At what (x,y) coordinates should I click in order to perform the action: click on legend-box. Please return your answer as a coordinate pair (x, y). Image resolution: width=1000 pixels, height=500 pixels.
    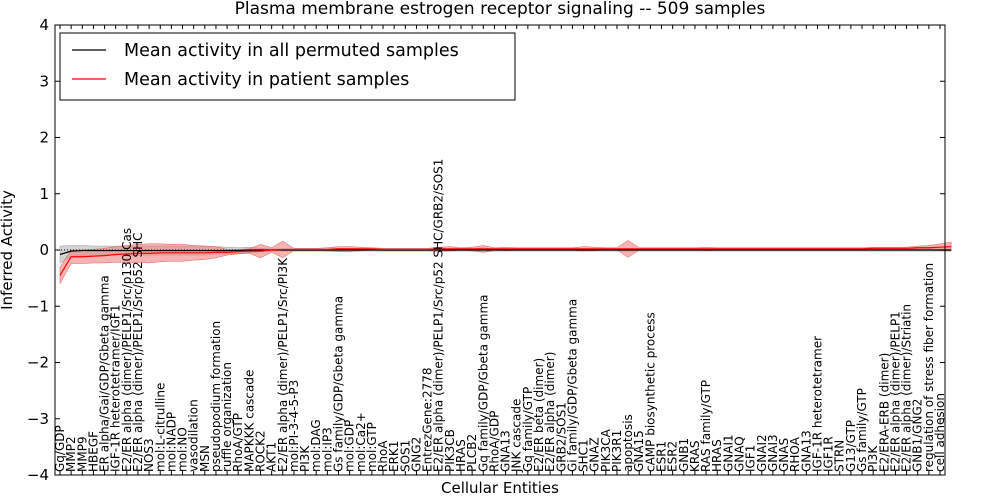
    Looking at the image, I should click on (287, 66).